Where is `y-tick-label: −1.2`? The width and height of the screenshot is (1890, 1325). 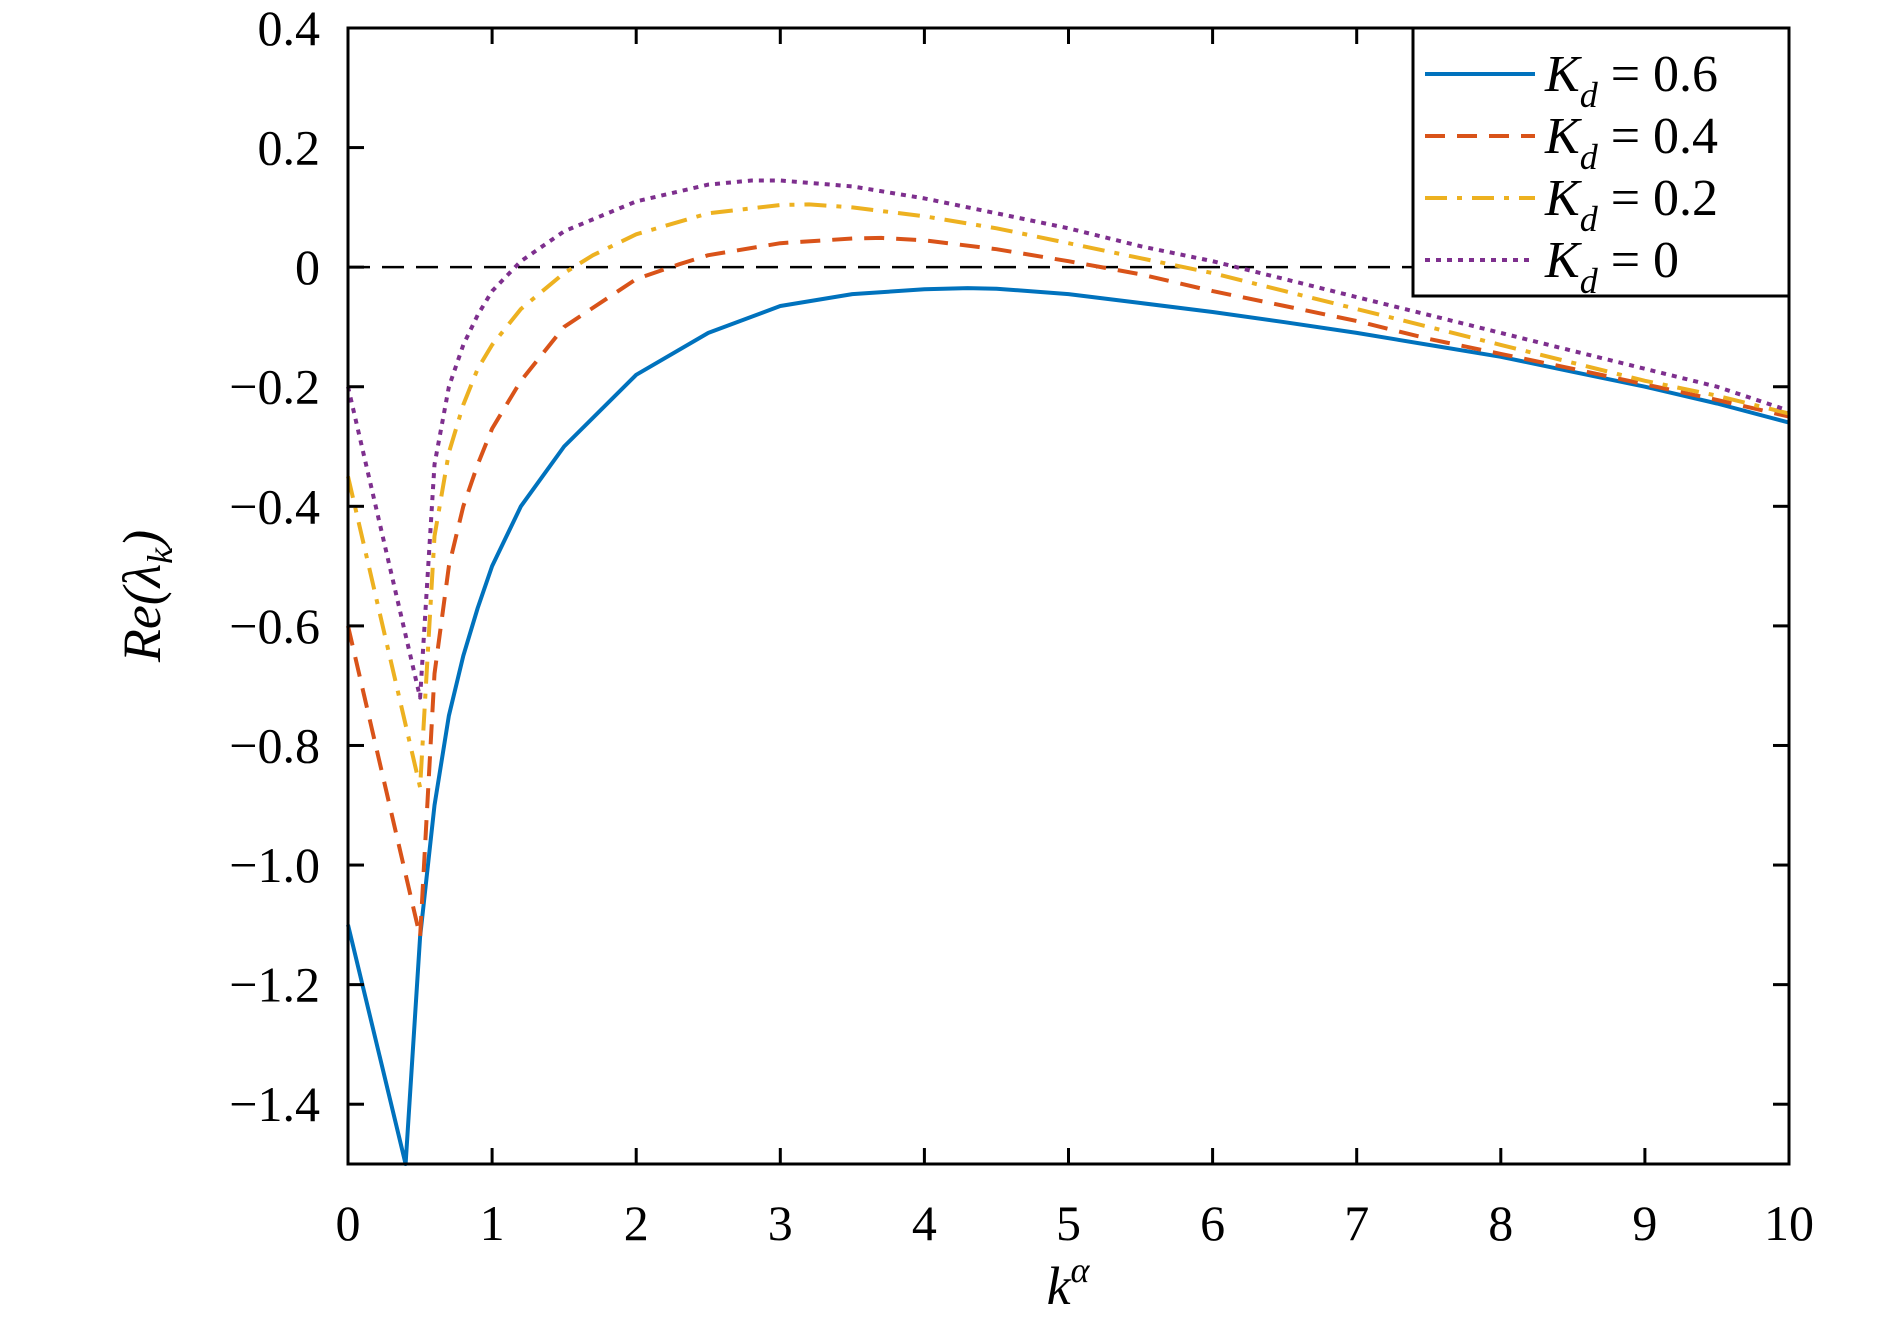
y-tick-label: −1.2 is located at coordinates (274, 985).